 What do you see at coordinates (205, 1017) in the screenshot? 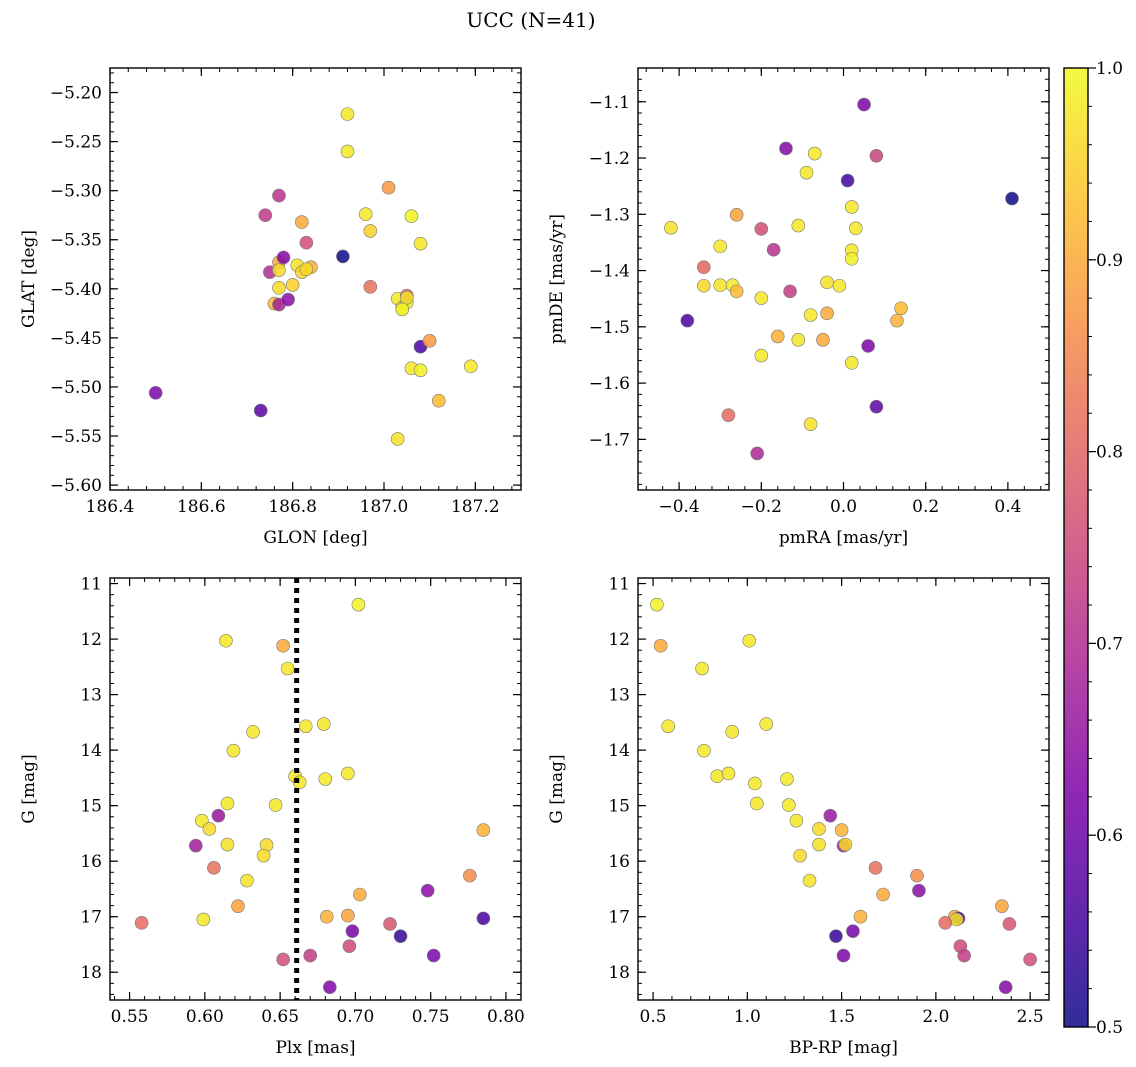
I see `x-tick-label: 0.60` at bounding box center [205, 1017].